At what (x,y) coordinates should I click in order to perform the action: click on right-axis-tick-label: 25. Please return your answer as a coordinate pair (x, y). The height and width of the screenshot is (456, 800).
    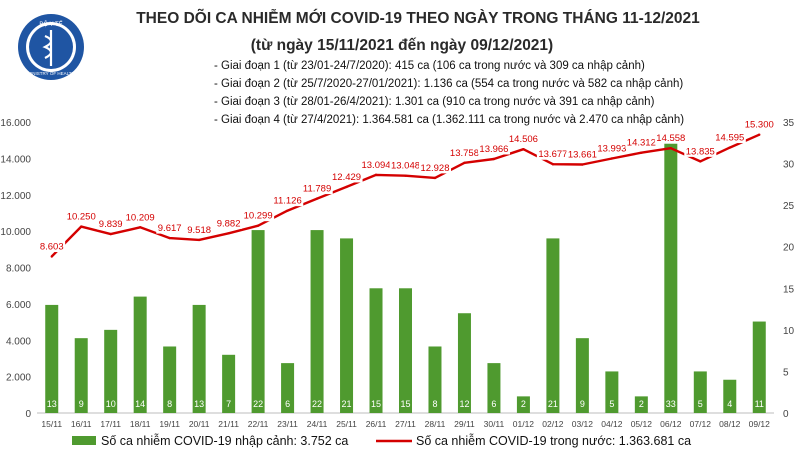
    Looking at the image, I should click on (789, 206).